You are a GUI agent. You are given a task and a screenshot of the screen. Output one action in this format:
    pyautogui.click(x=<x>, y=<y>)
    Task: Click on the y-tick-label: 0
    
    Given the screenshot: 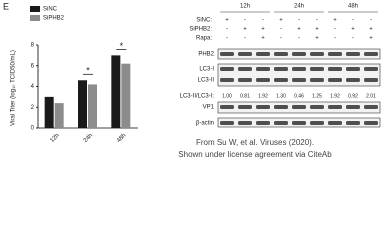 What is the action you would take?
    pyautogui.click(x=33, y=129)
    